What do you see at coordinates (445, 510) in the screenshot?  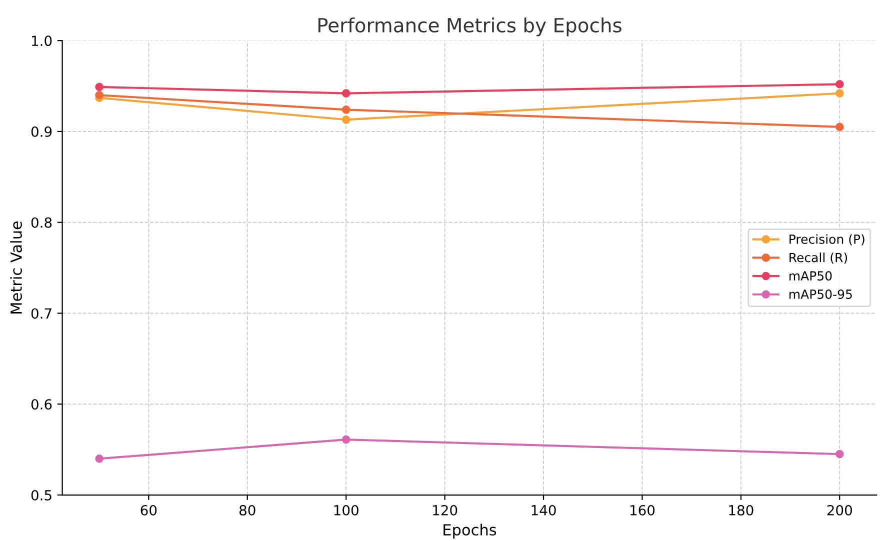 I see `x-tick-label: 120` at bounding box center [445, 510].